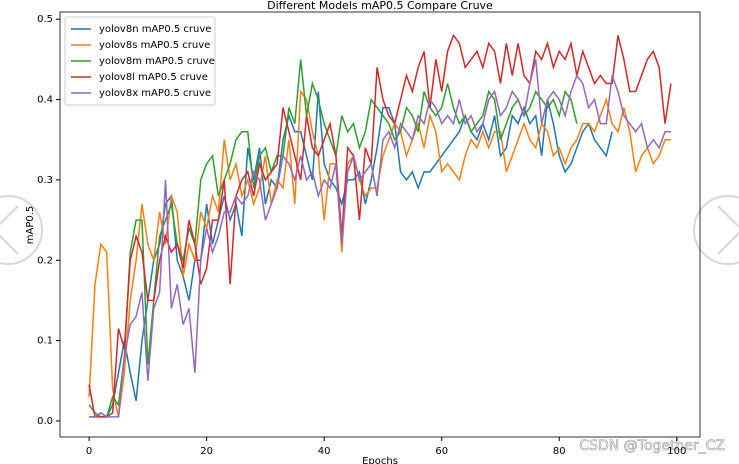 The image size is (739, 464). Describe the element at coordinates (155, 29) in the screenshot. I see `legend-label: yolov8n mAP0.5 cruve` at that location.